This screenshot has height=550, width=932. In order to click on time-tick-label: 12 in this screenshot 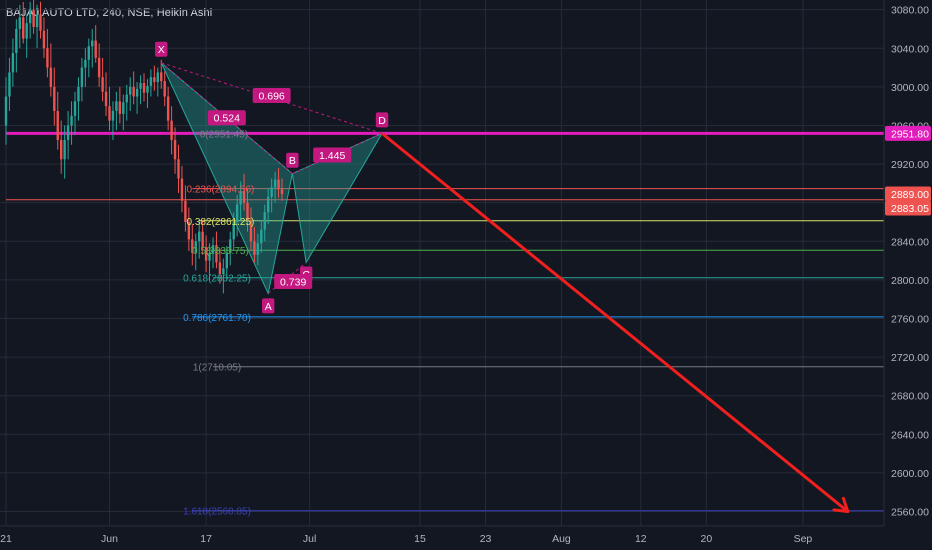, I will do `click(641, 539)`.